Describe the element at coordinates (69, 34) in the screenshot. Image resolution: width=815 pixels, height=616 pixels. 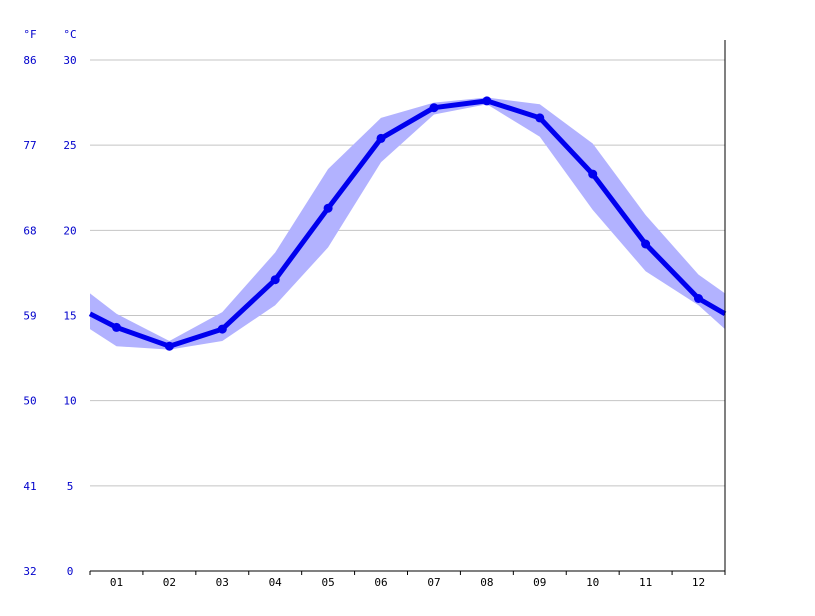
I see `unit-celsius-label: °C` at that location.